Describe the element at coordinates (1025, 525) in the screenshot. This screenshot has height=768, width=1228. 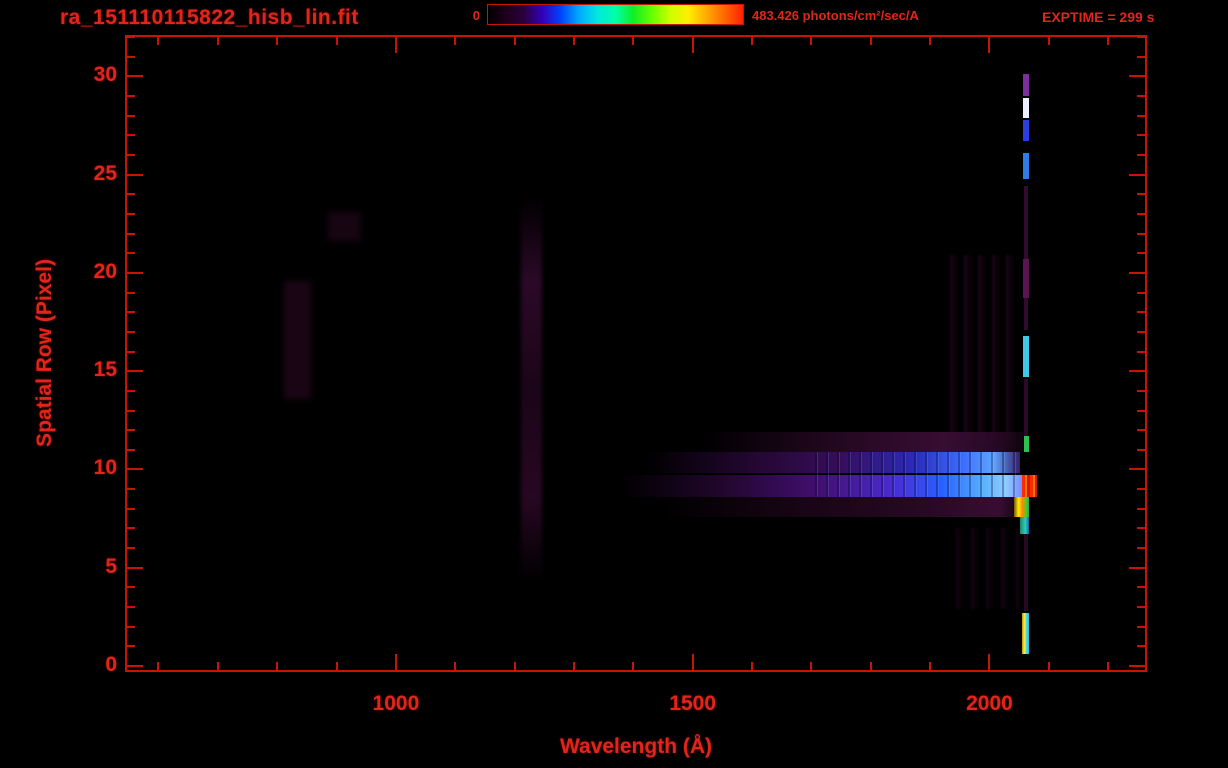
I see `row7-cyan-dash` at that location.